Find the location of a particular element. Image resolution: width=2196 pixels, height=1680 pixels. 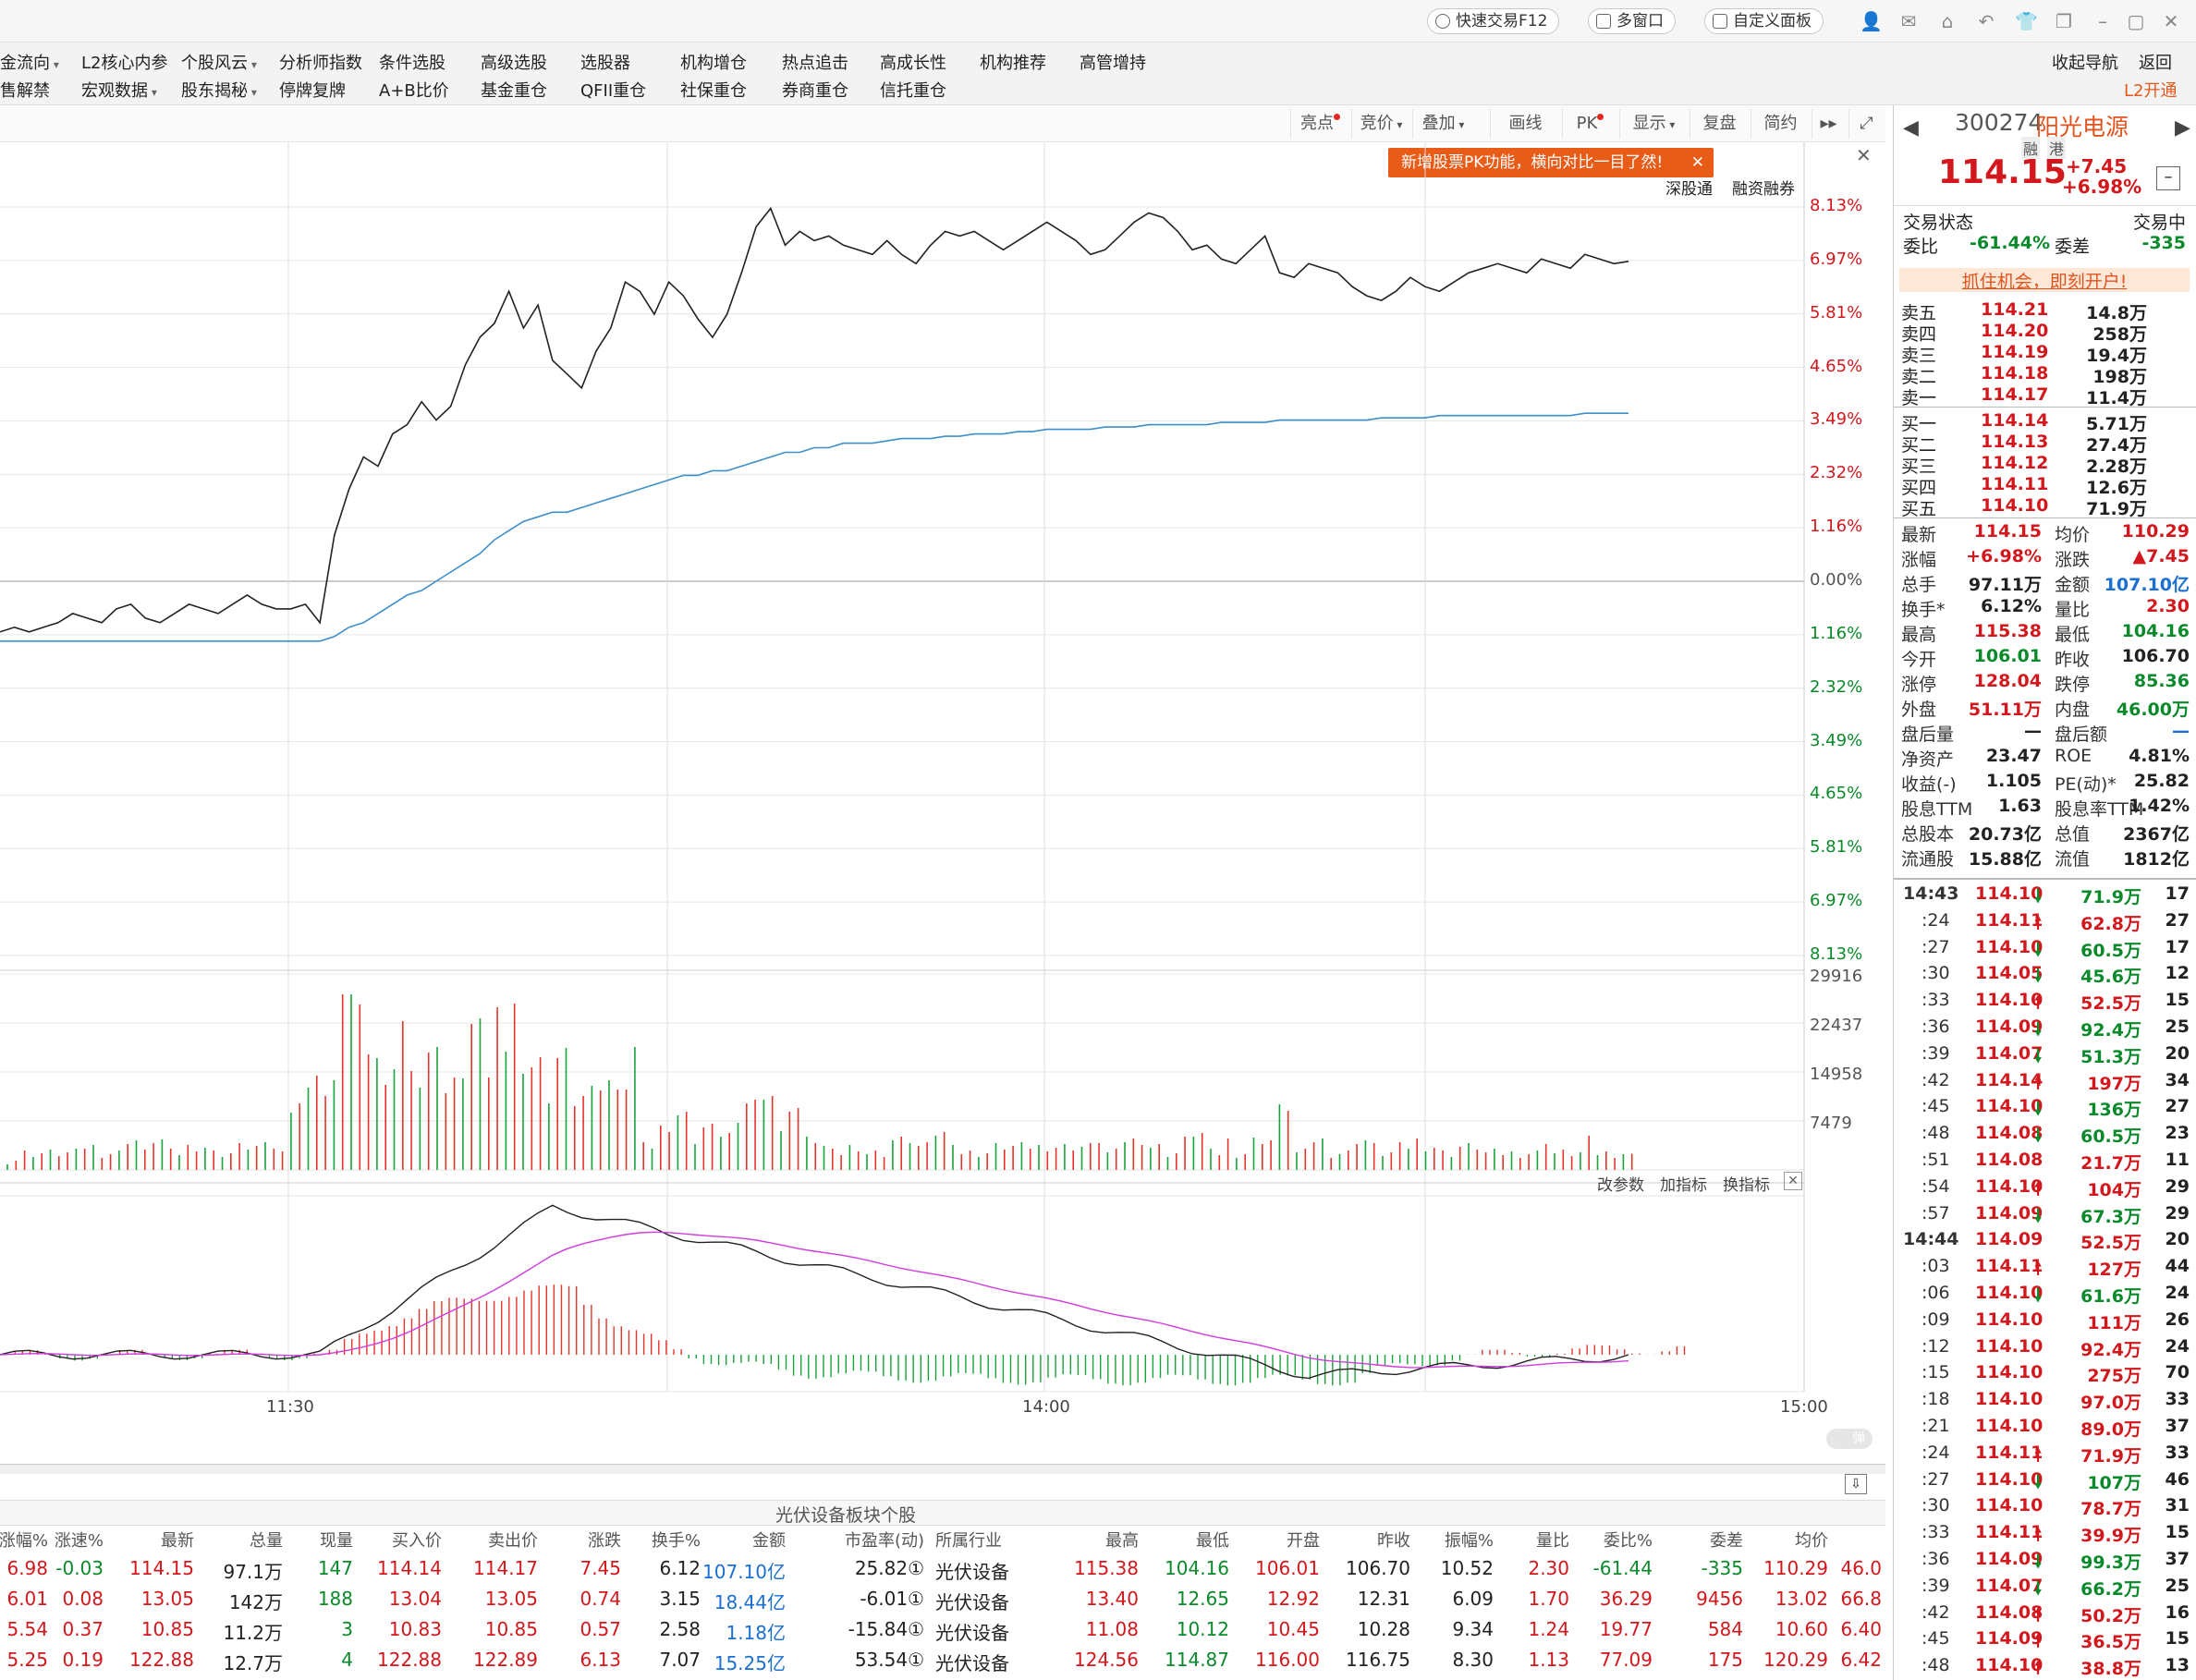

price-axis-label: 3.49% is located at coordinates (1836, 740).